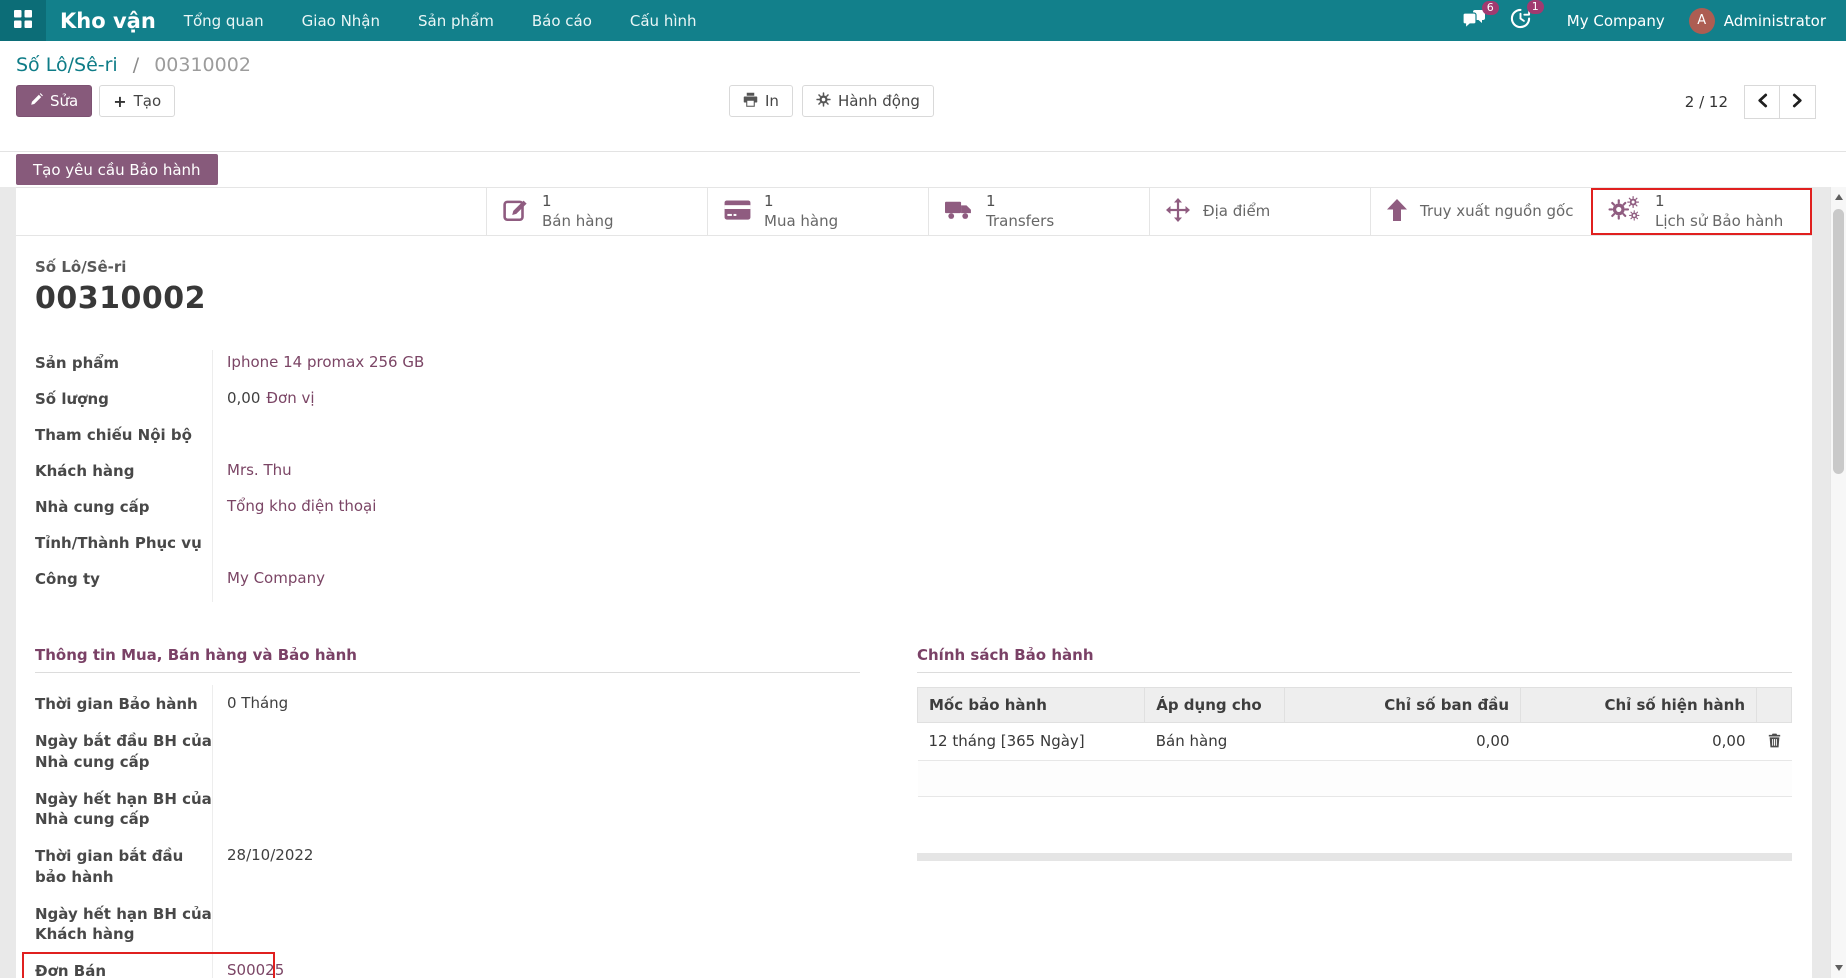 This screenshot has width=1846, height=978. What do you see at coordinates (290, 398) in the screenshot?
I see `uom-label: Đơn vị` at bounding box center [290, 398].